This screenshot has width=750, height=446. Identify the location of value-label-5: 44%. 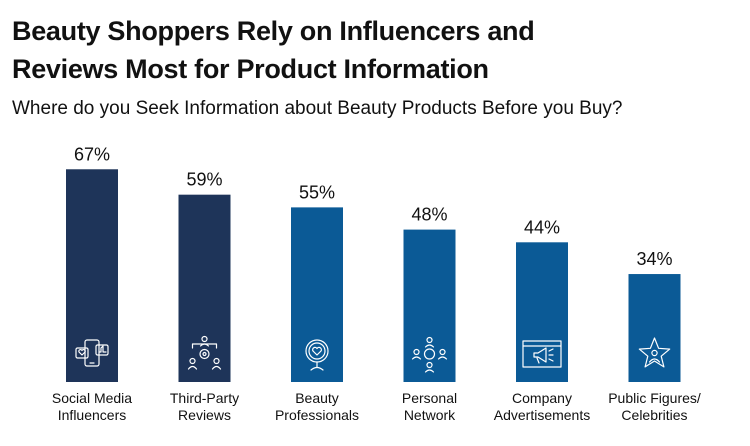
(542, 227).